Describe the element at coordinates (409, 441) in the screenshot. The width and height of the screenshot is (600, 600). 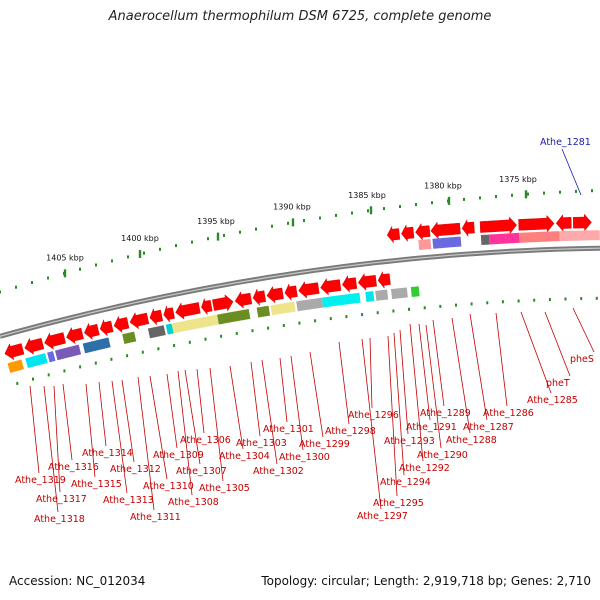
I see `gene-label: Athe_1293` at that location.